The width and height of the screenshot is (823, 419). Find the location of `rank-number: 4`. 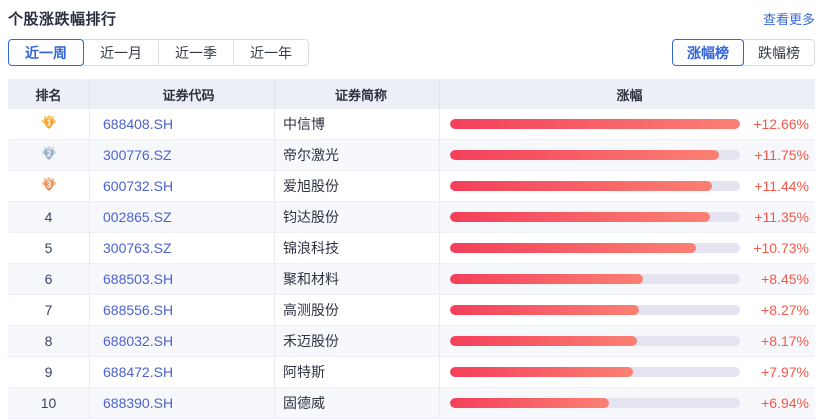

rank-number: 4 is located at coordinates (48, 217).